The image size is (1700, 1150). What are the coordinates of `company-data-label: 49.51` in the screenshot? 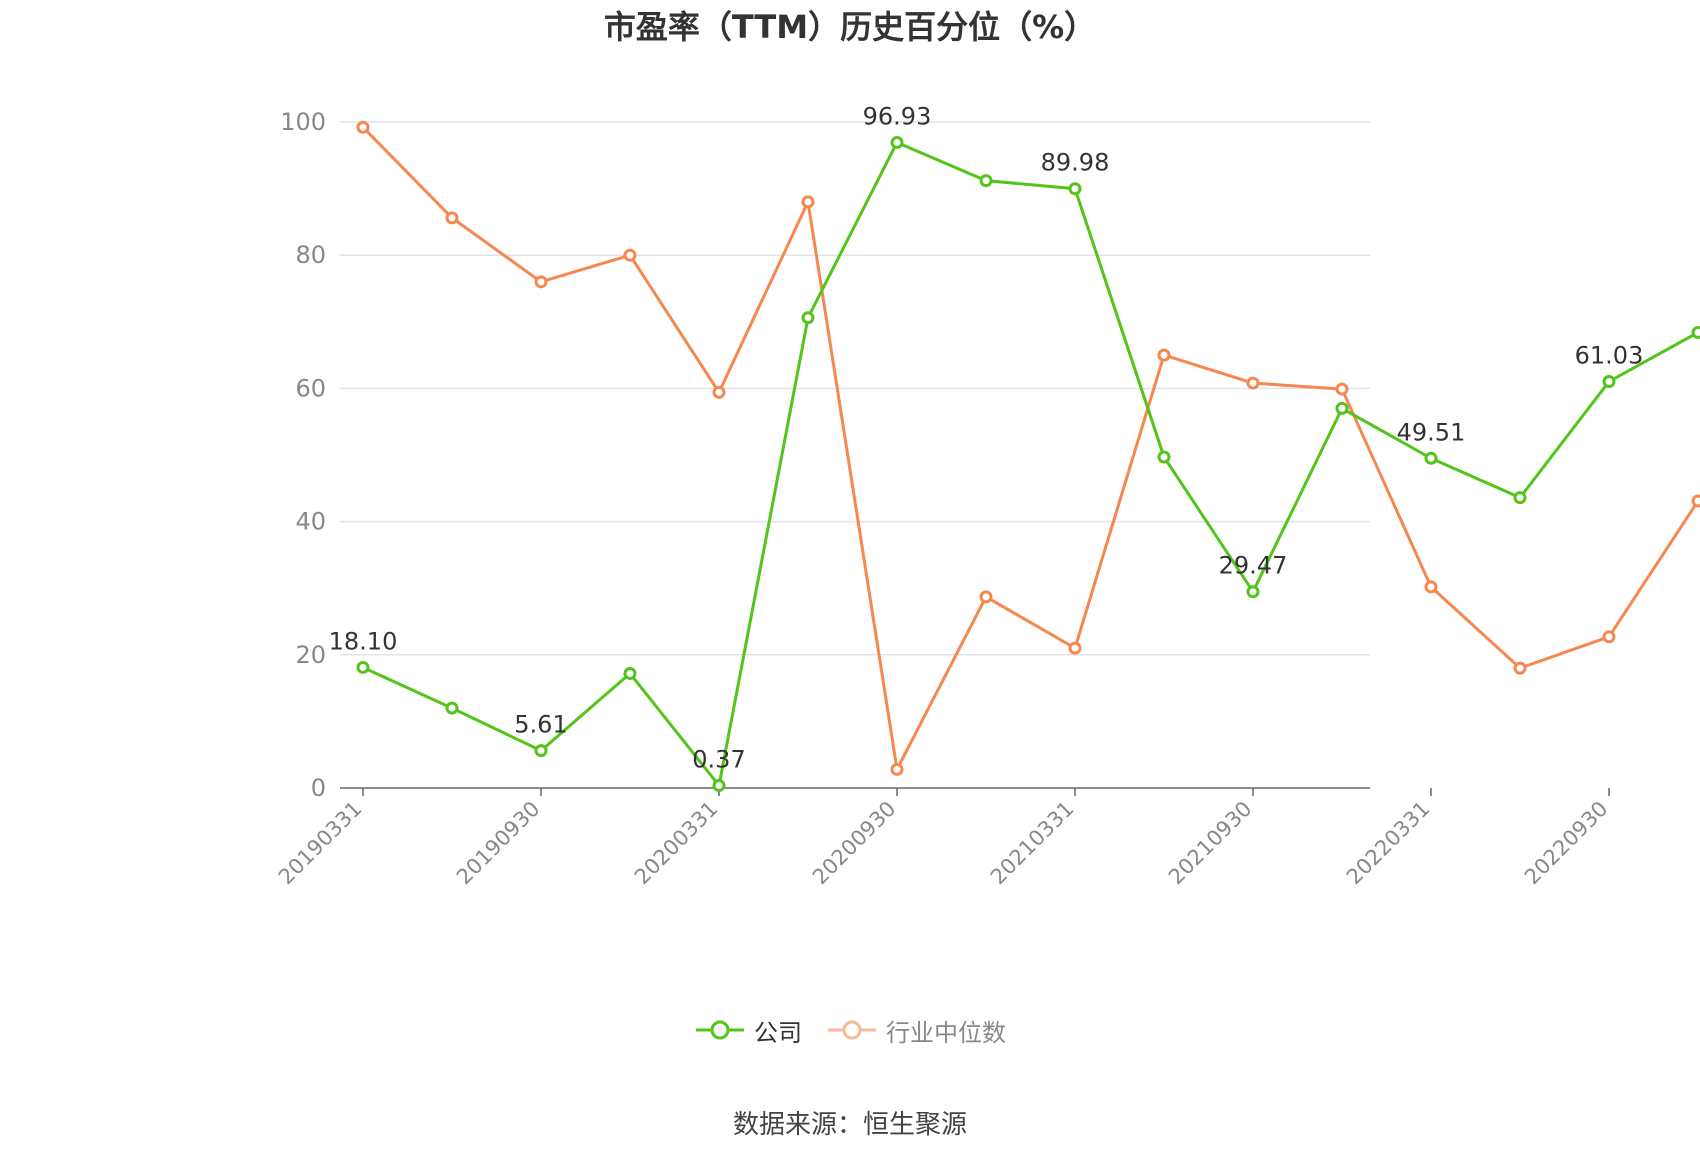 It's located at (1431, 432).